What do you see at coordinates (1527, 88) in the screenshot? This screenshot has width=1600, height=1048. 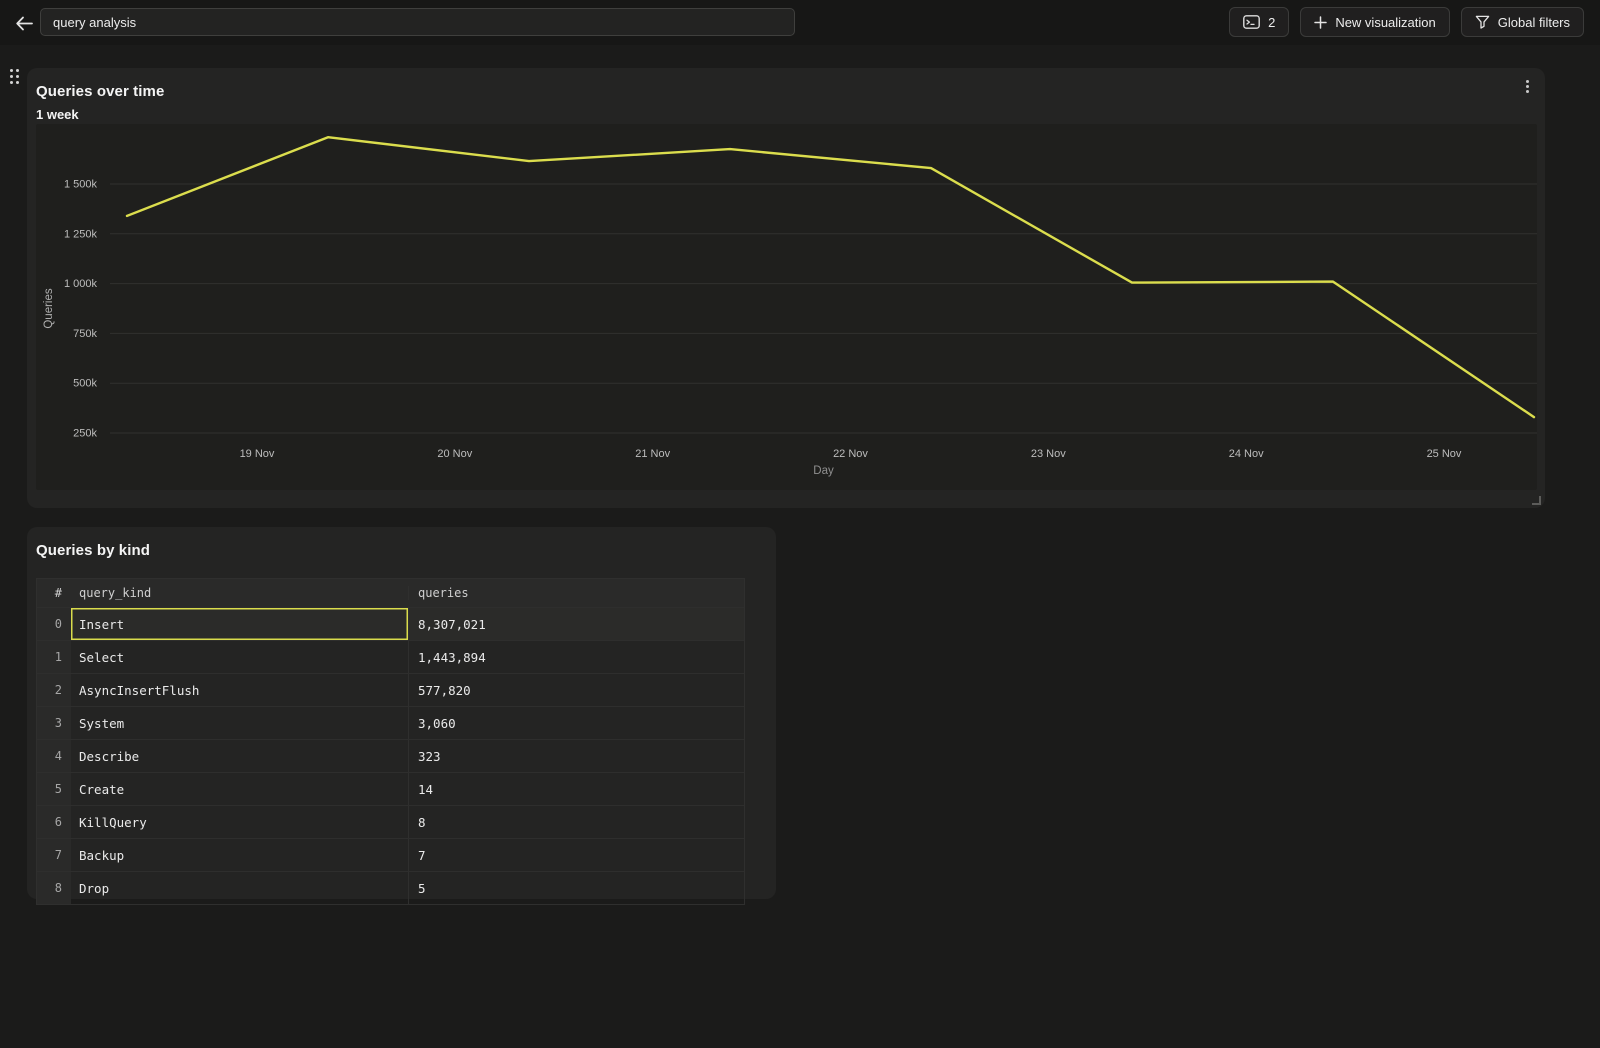 I see `kebab-menu-icon` at bounding box center [1527, 88].